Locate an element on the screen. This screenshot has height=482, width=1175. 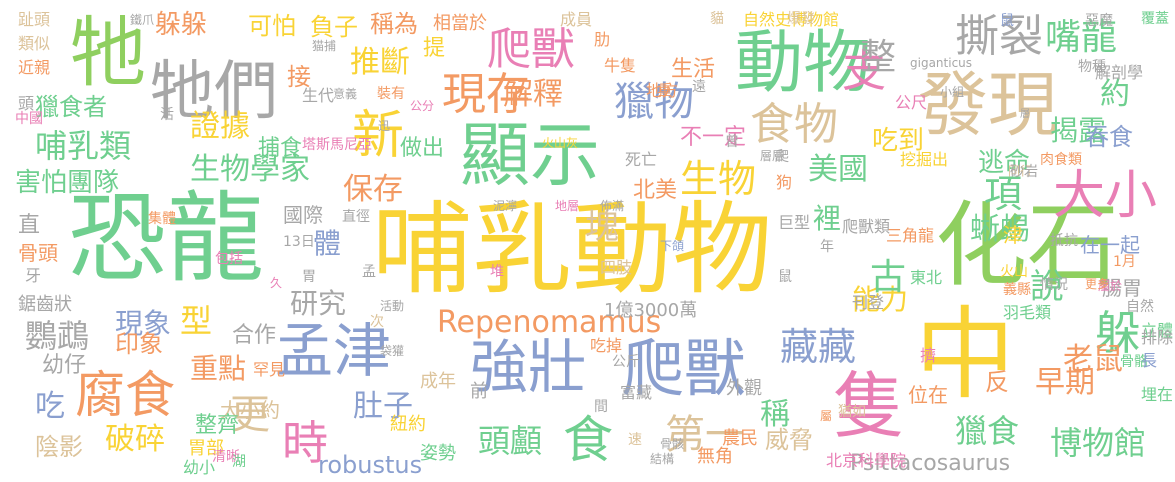
cloud-word: 胃 is located at coordinates (309, 277).